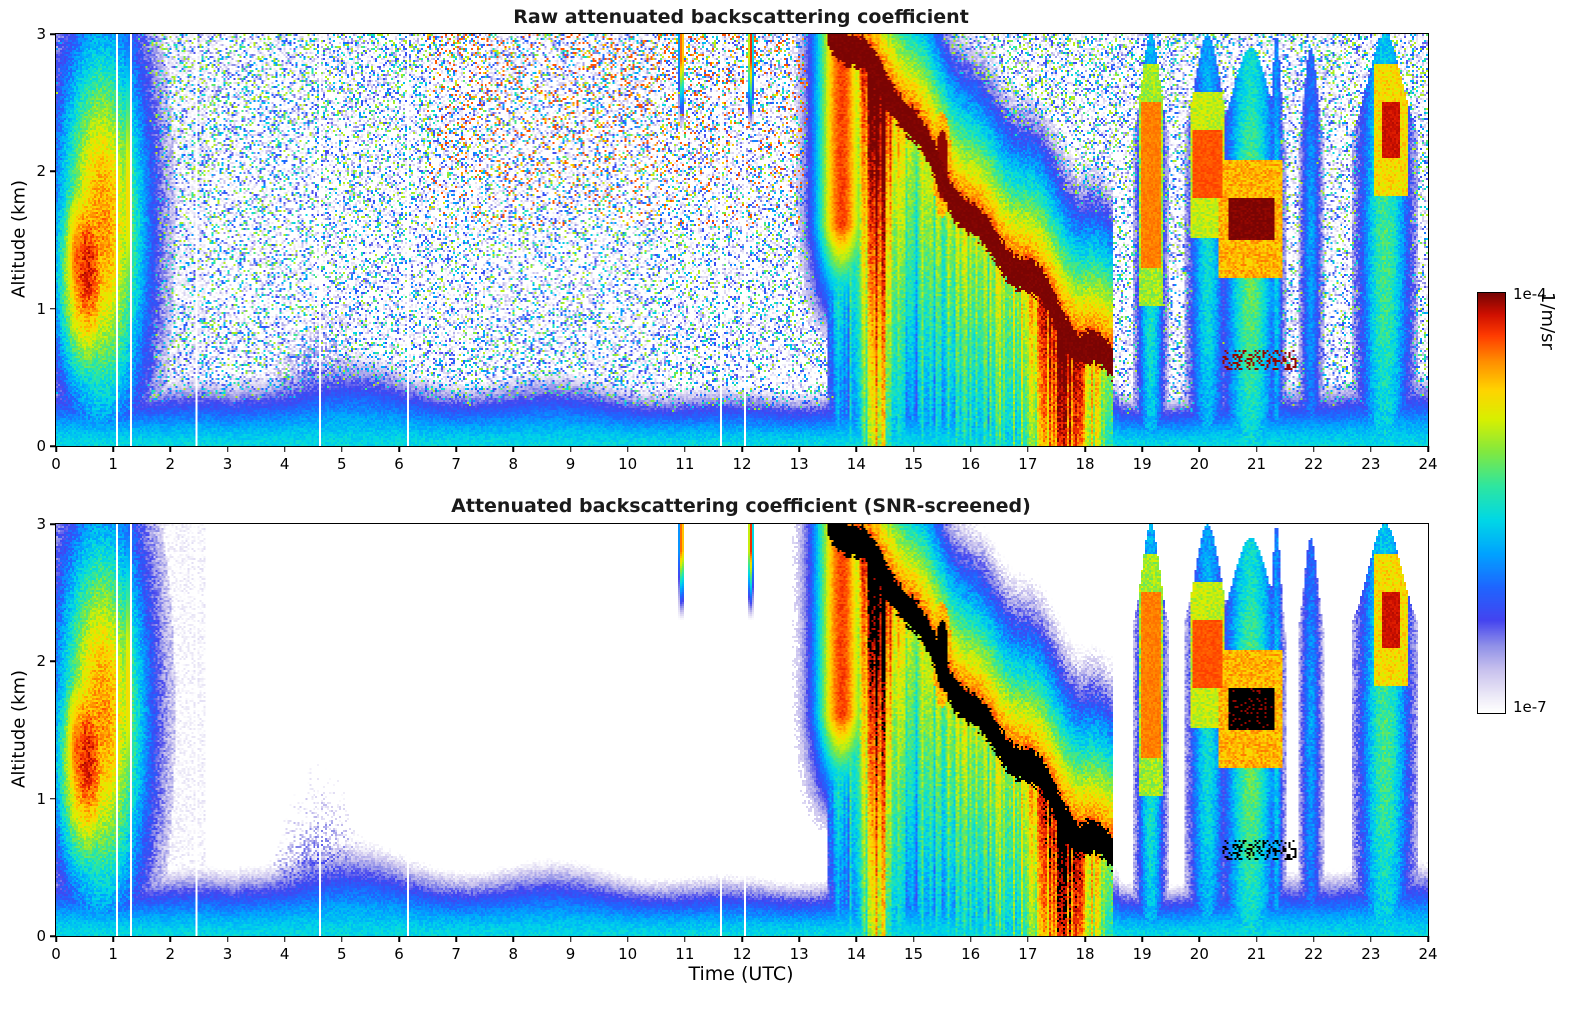 This screenshot has width=1595, height=1020. What do you see at coordinates (1491, 503) in the screenshot?
I see `colorbar-gradient` at bounding box center [1491, 503].